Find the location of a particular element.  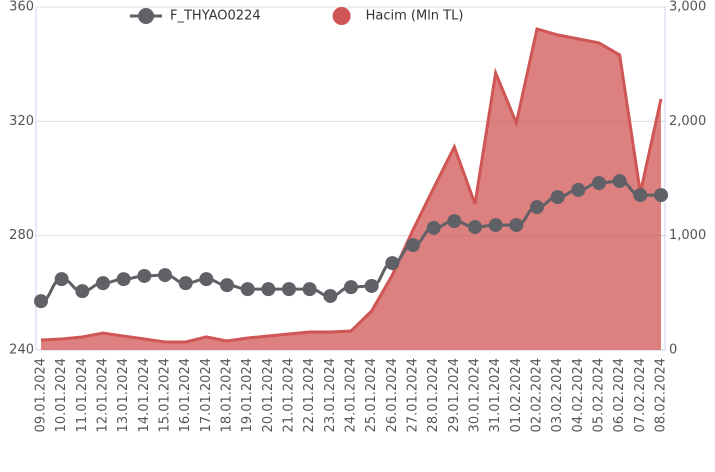

x-tick-label: 08.02.2024 is located at coordinates (661, 395).